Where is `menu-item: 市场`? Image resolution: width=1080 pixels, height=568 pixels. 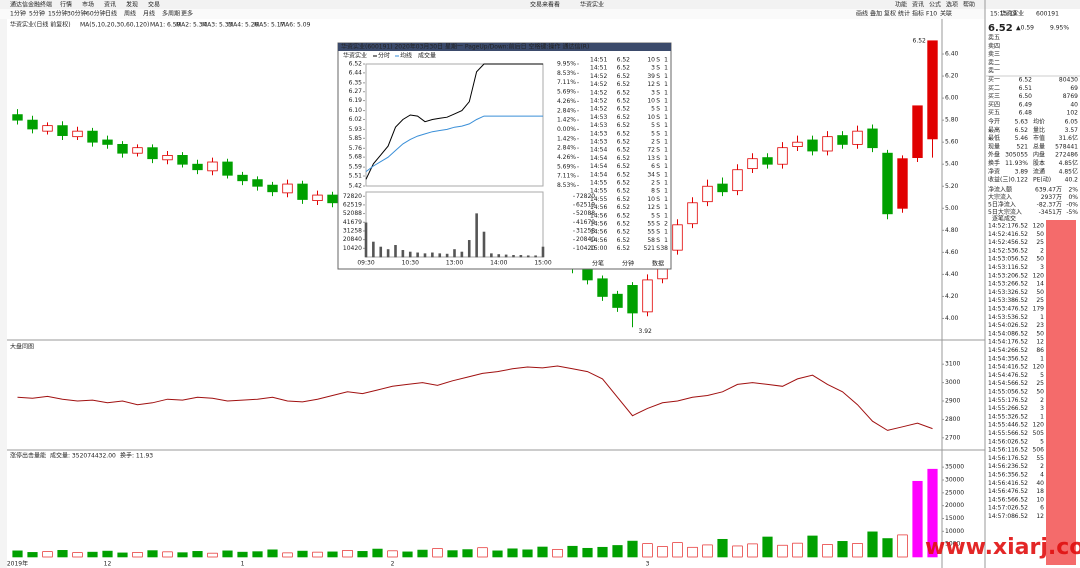 menu-item: 市场 is located at coordinates (88, 5).